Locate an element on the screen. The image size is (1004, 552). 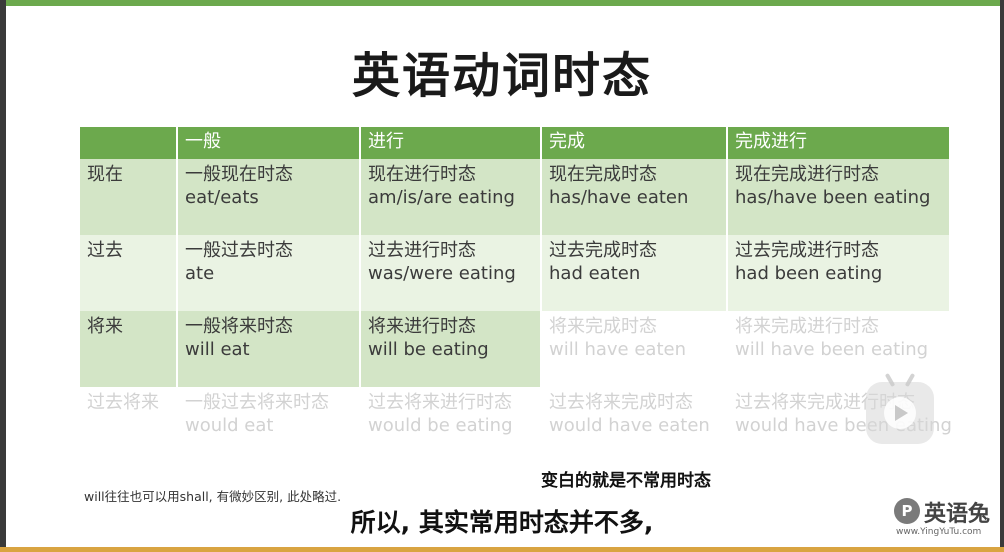
tense-cell-faded: 过去将来进行时态 would be eating is located at coordinates (450, 425).